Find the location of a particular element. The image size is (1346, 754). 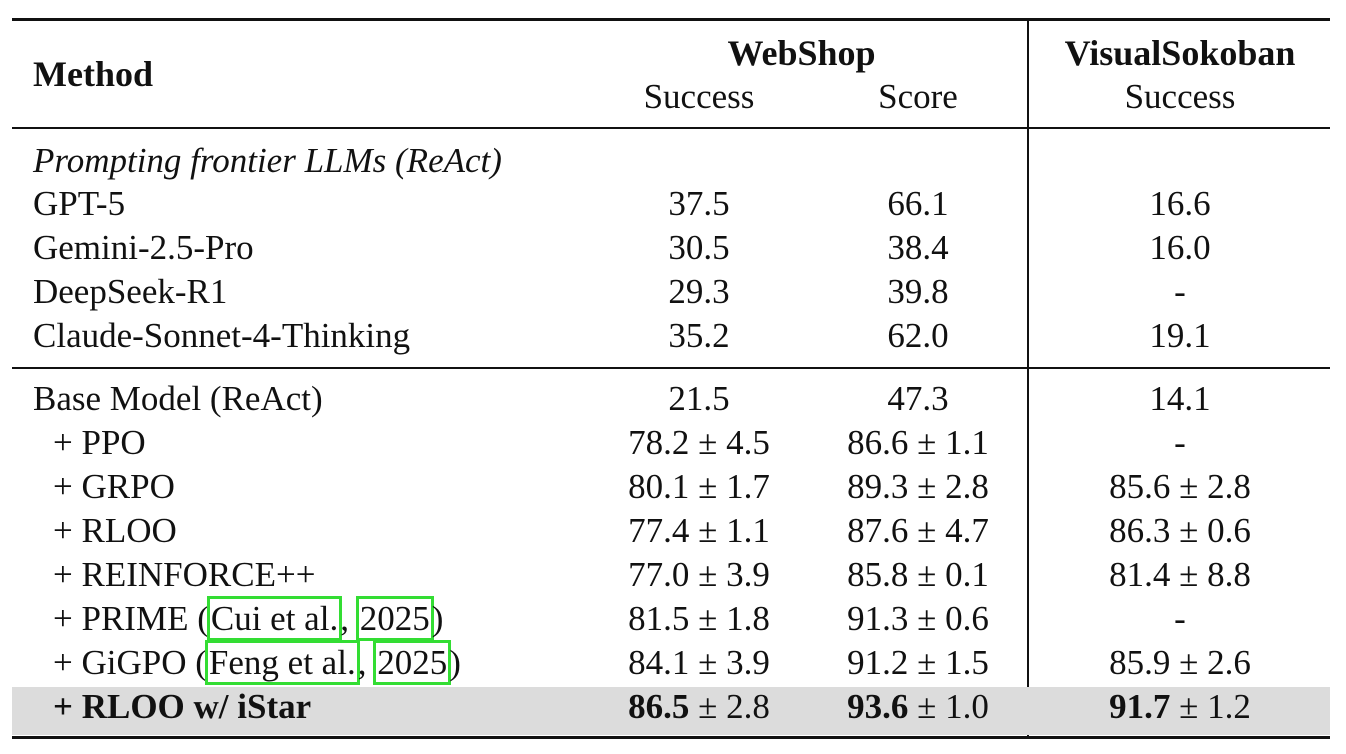

method-prefix: + PRIME ( is located at coordinates (131, 618).